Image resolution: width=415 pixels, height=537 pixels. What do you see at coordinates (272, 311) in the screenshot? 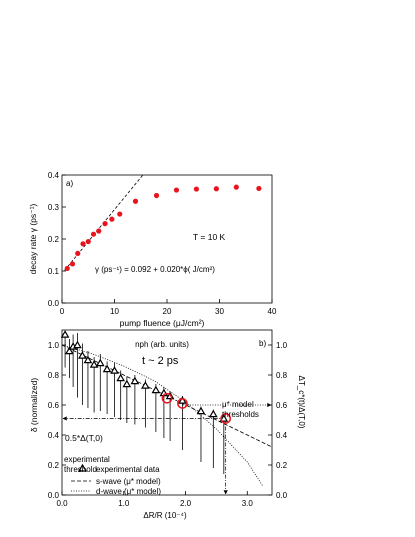
I see `a-xtick-label: 40` at bounding box center [272, 311].